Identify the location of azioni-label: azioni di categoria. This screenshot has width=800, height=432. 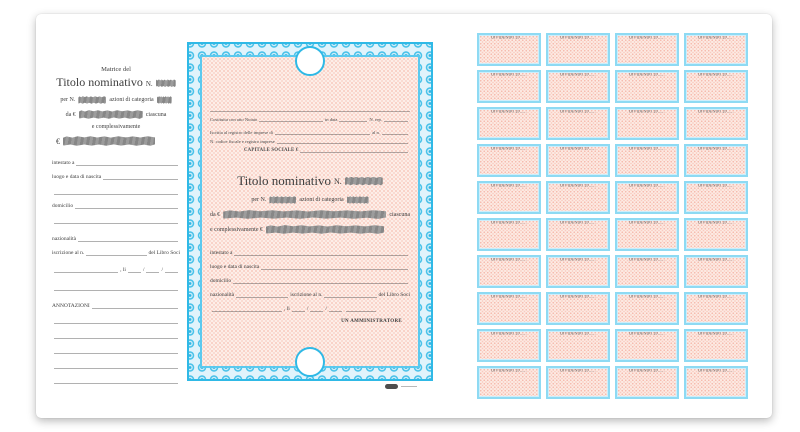
(131, 100).